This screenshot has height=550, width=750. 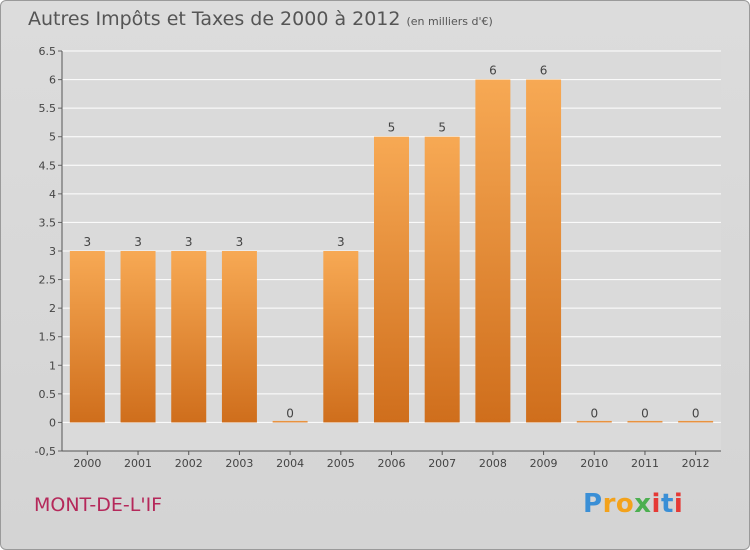 I want to click on y-tick-label: 5.5, so click(x=48, y=108).